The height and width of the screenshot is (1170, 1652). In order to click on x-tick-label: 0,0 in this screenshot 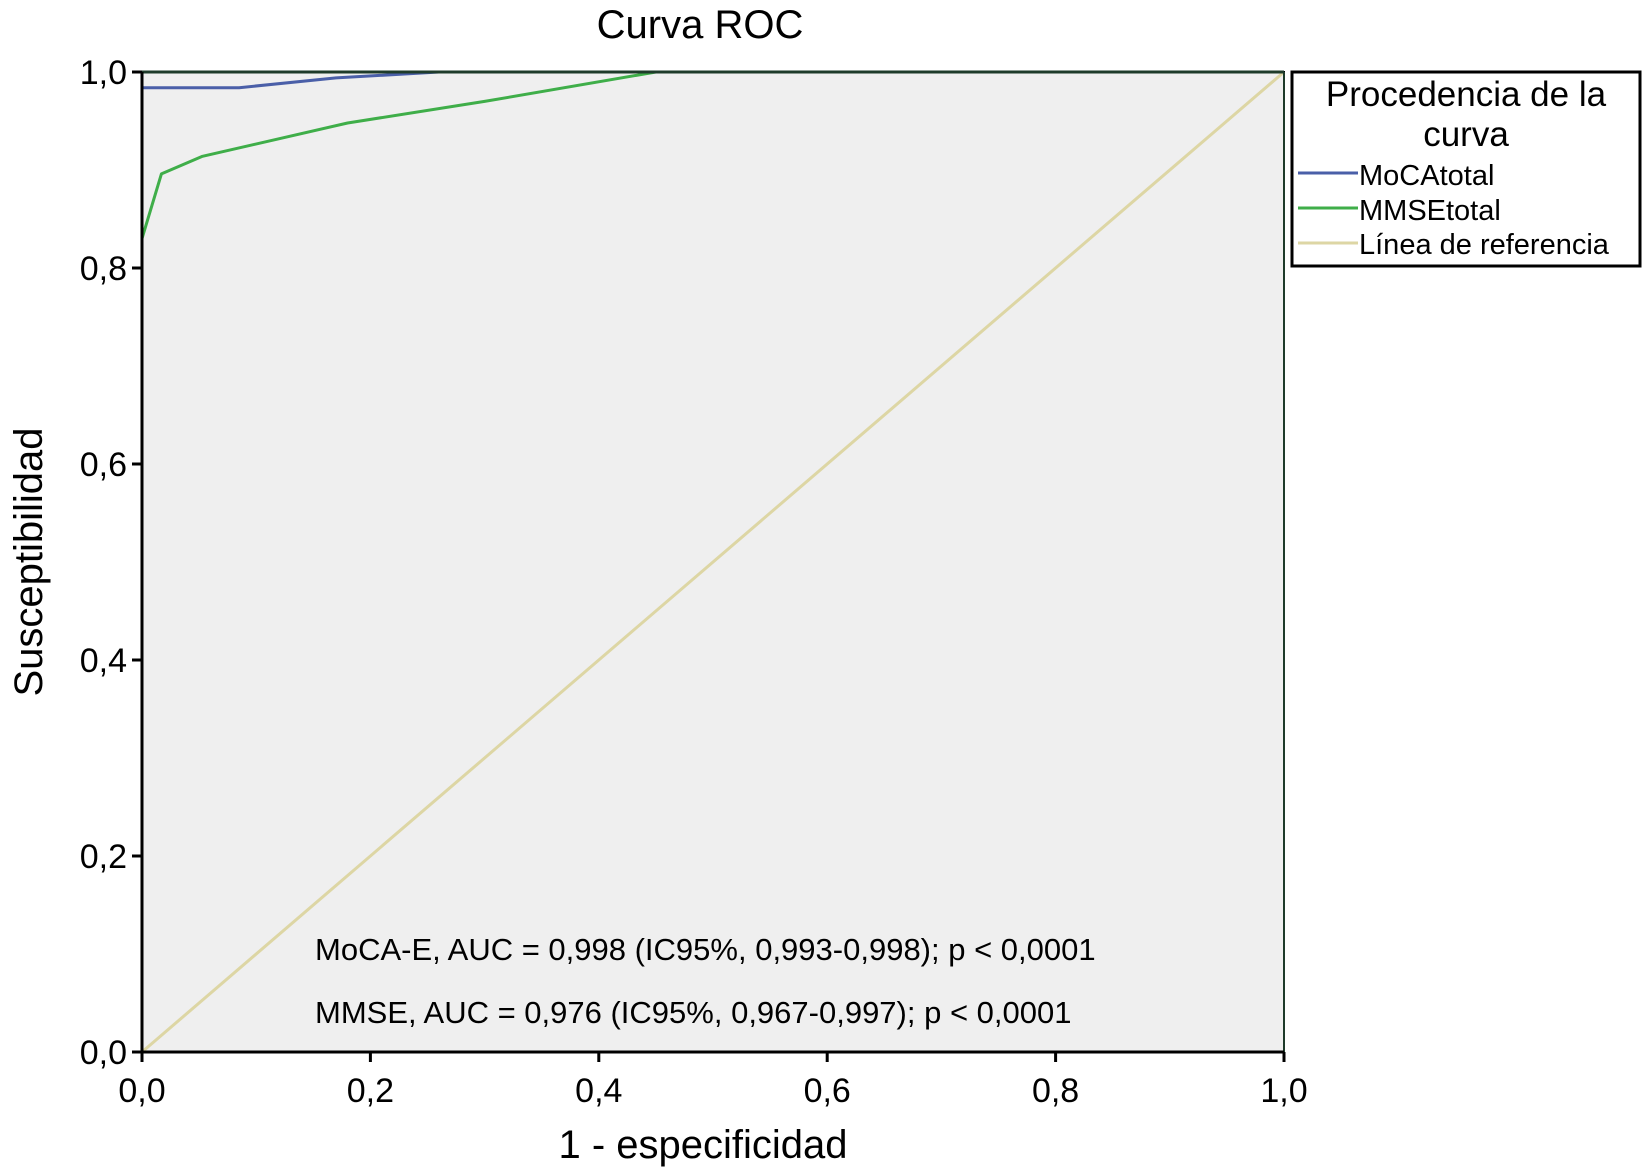, I will do `click(141, 1091)`.